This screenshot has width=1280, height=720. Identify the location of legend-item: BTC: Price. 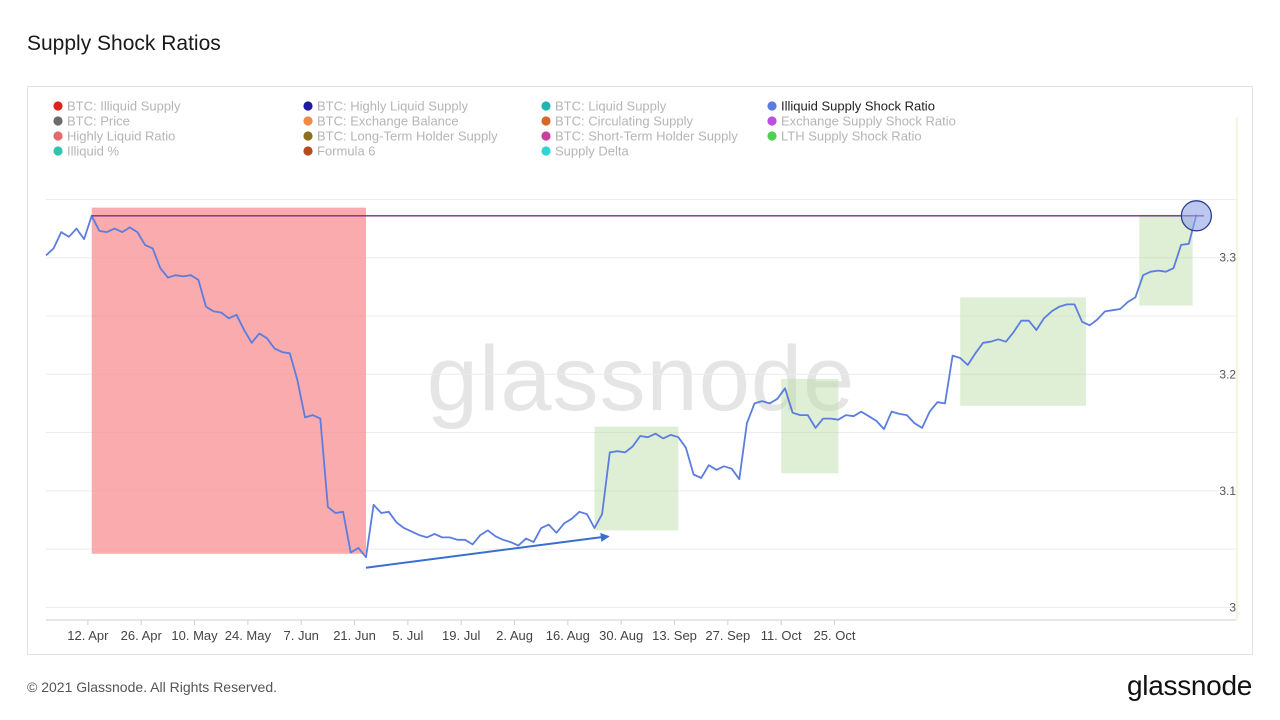
(98, 121).